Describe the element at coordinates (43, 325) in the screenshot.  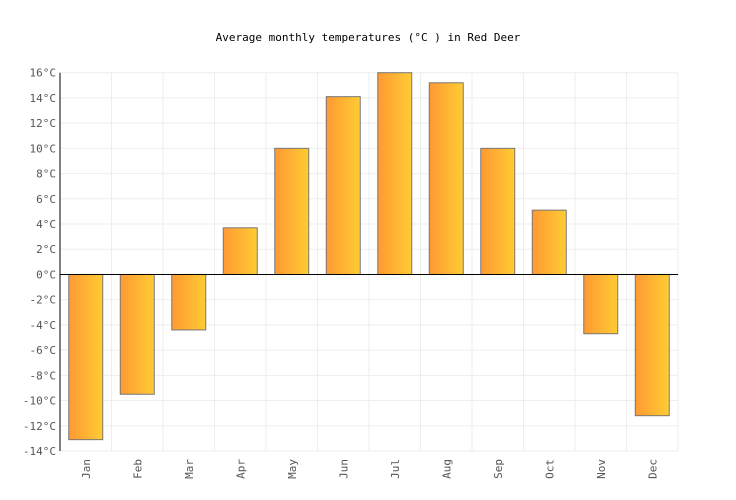
I see `y-tick-label: -4°C` at that location.